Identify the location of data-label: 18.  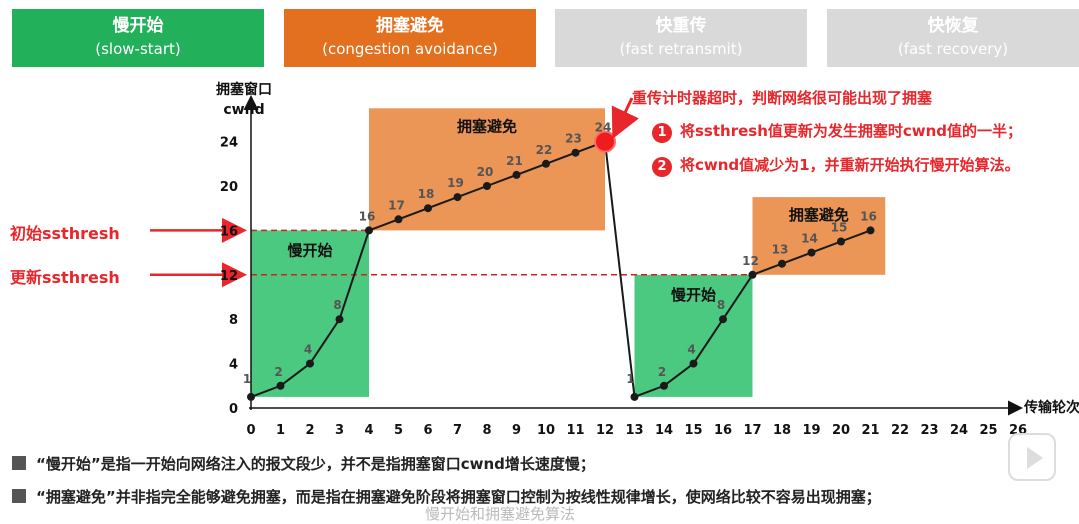
(426, 194).